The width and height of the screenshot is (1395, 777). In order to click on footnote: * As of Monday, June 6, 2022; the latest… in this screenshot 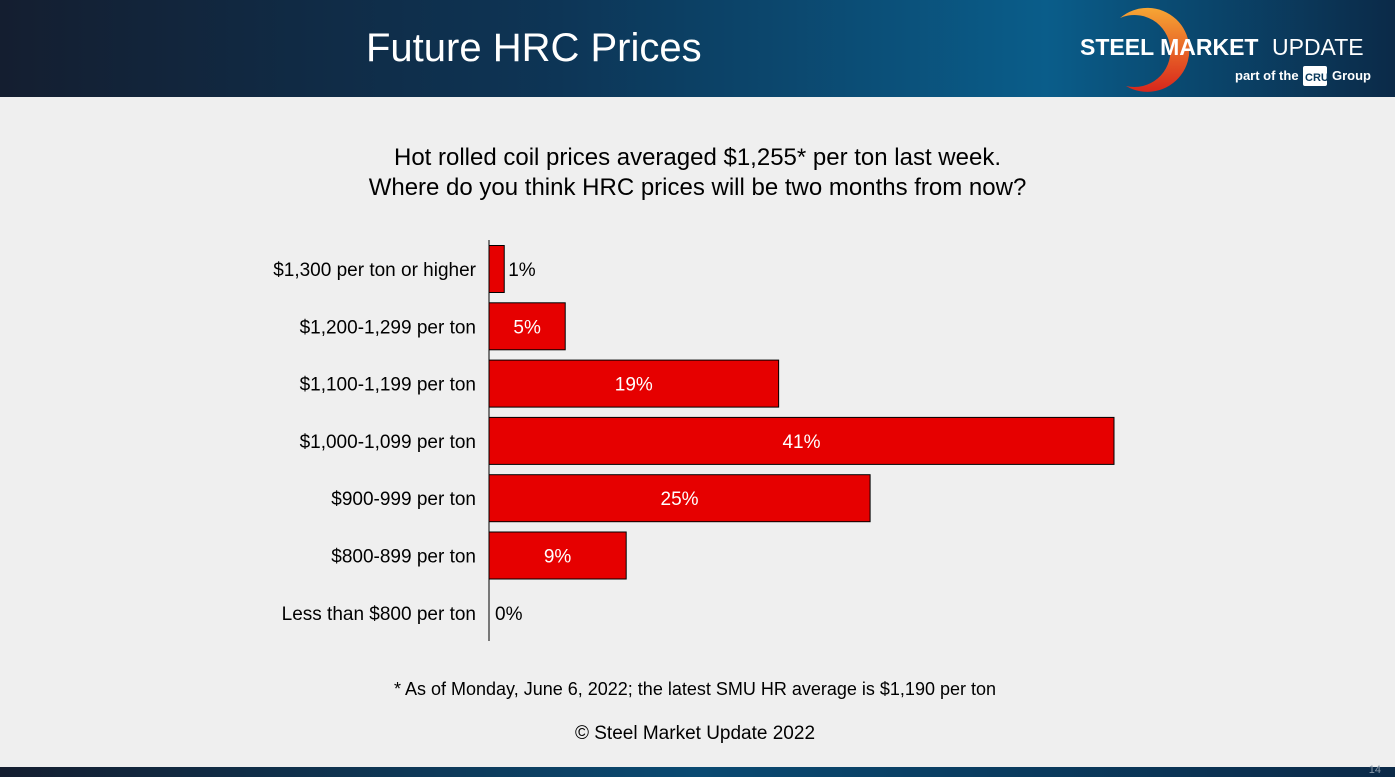, I will do `click(694, 689)`.